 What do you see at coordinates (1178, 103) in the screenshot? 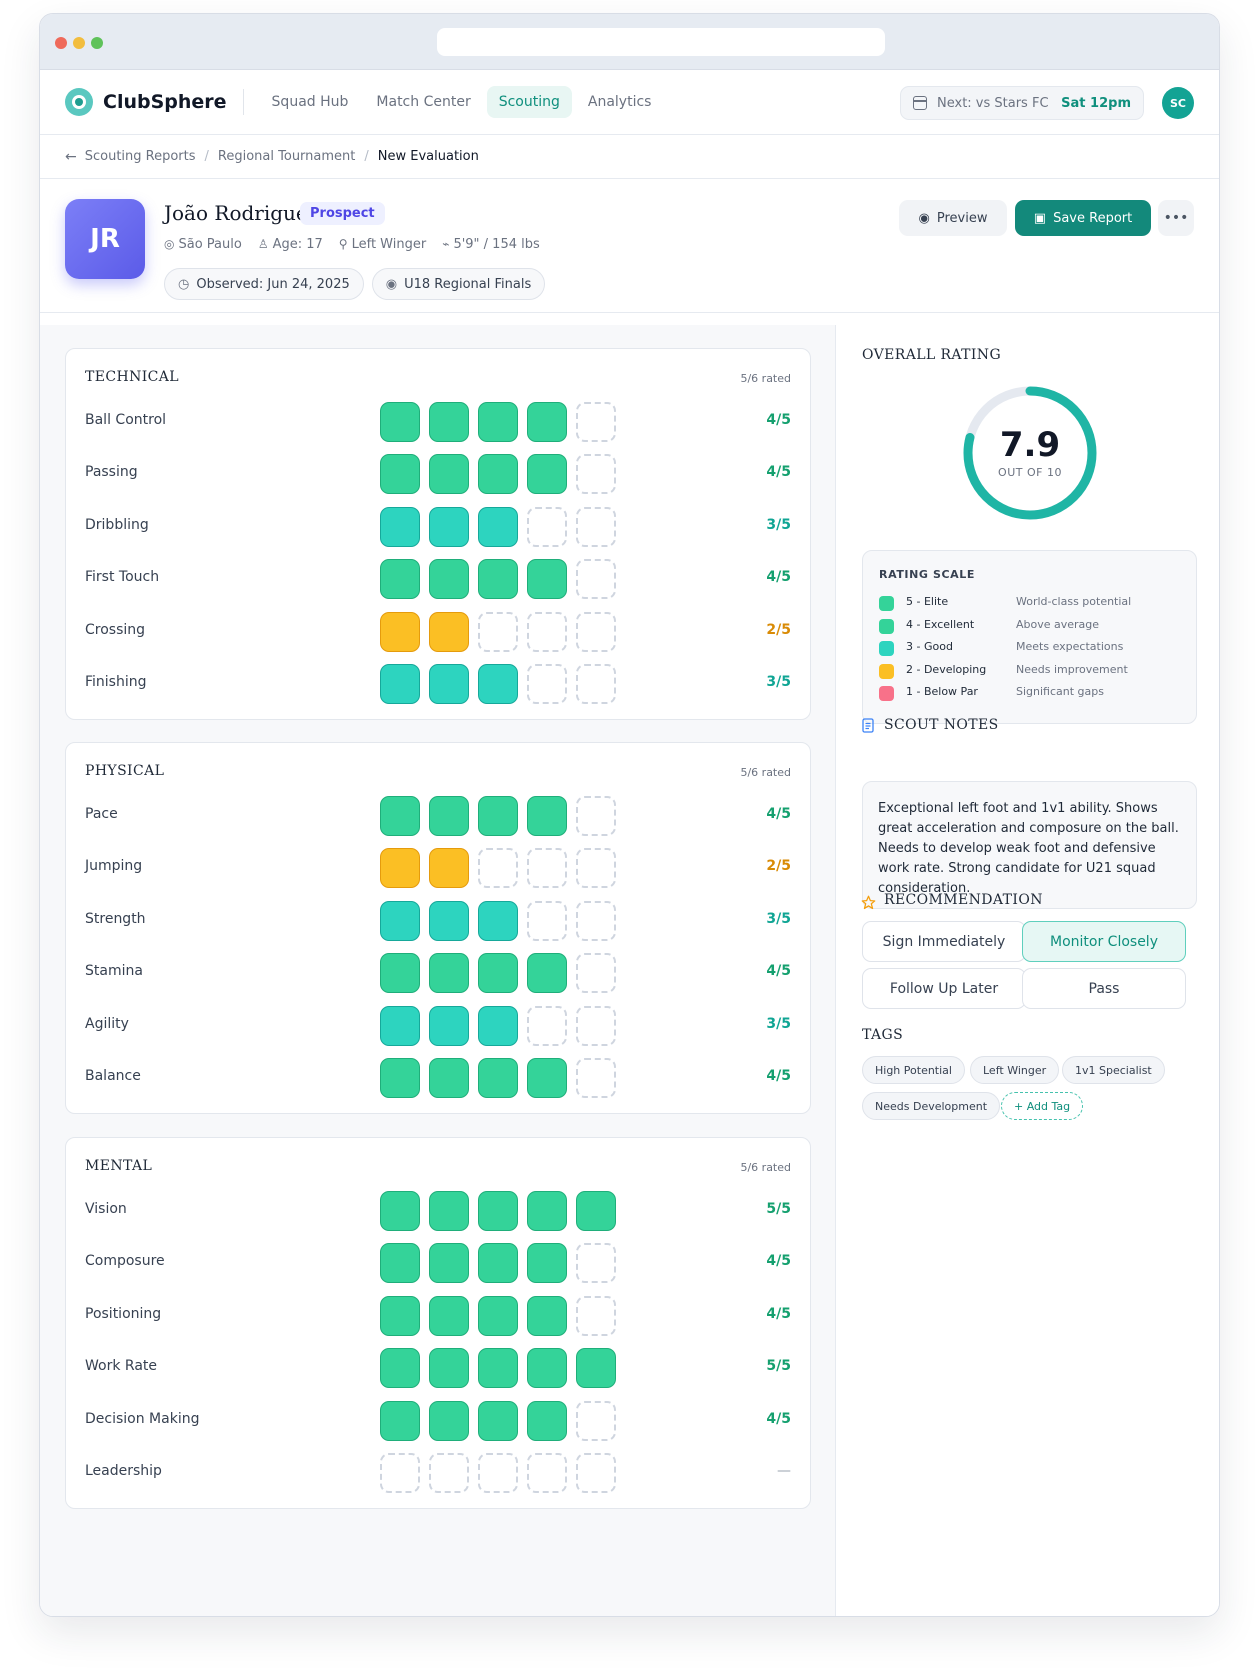
I see `user-avatar: SC` at bounding box center [1178, 103].